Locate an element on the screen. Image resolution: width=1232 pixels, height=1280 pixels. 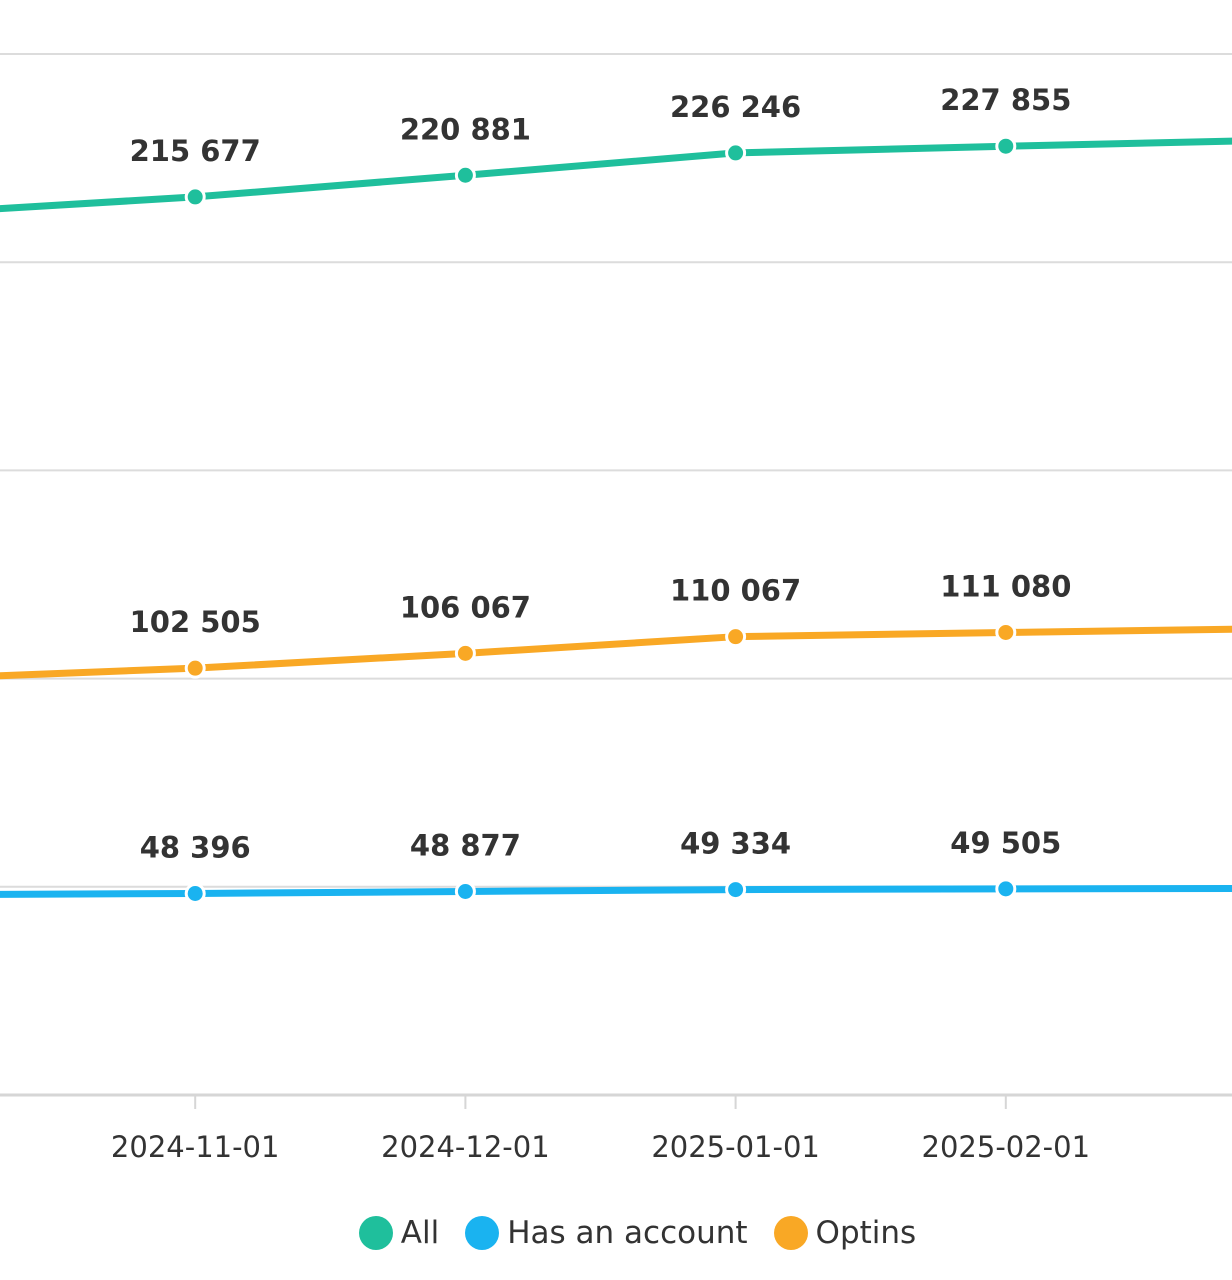
data-label: 48 877 is located at coordinates (465, 845).